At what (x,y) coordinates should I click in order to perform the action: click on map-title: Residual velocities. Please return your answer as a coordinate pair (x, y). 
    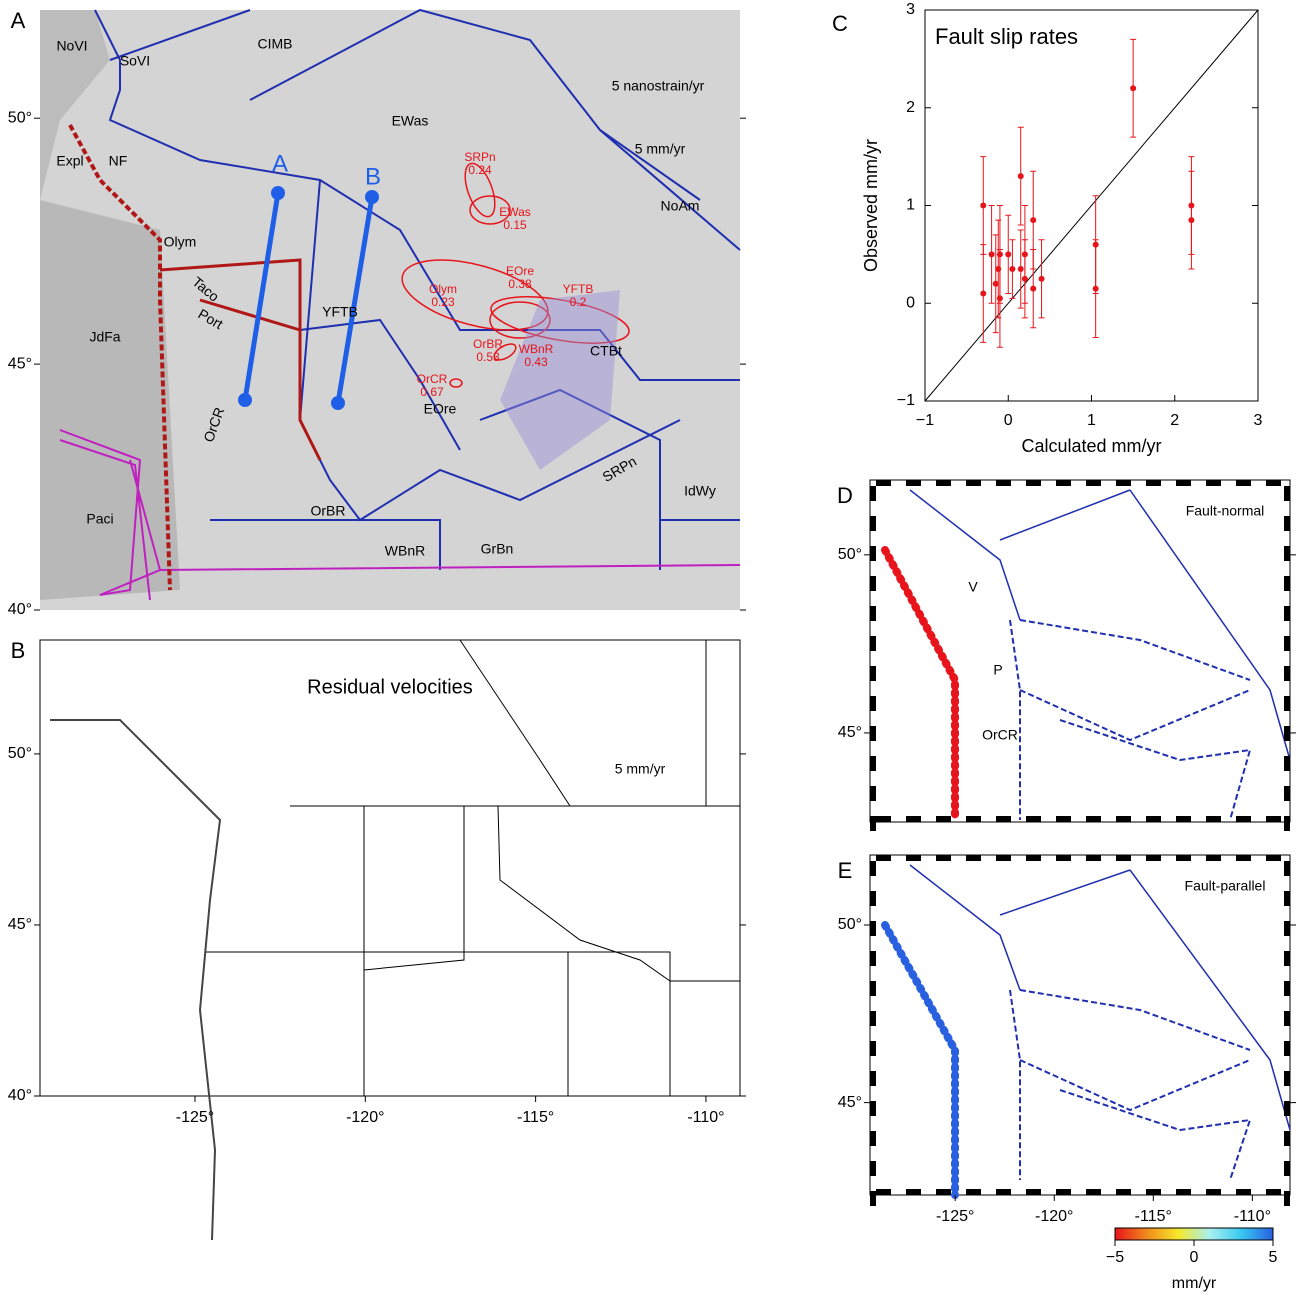
    Looking at the image, I should click on (390, 687).